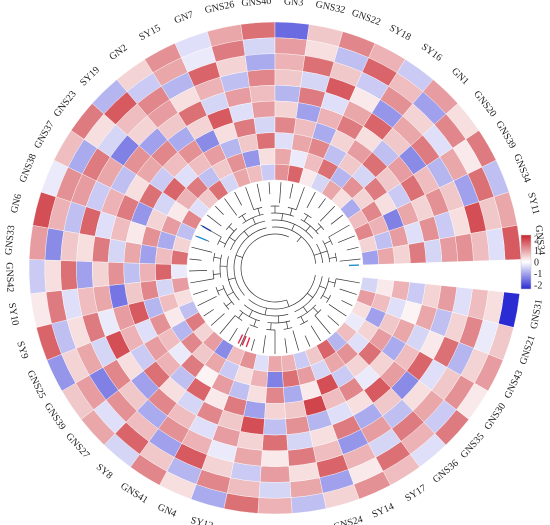 This screenshot has width=550, height=525. I want to click on sample-label-gn6: GN6, so click(16, 204).